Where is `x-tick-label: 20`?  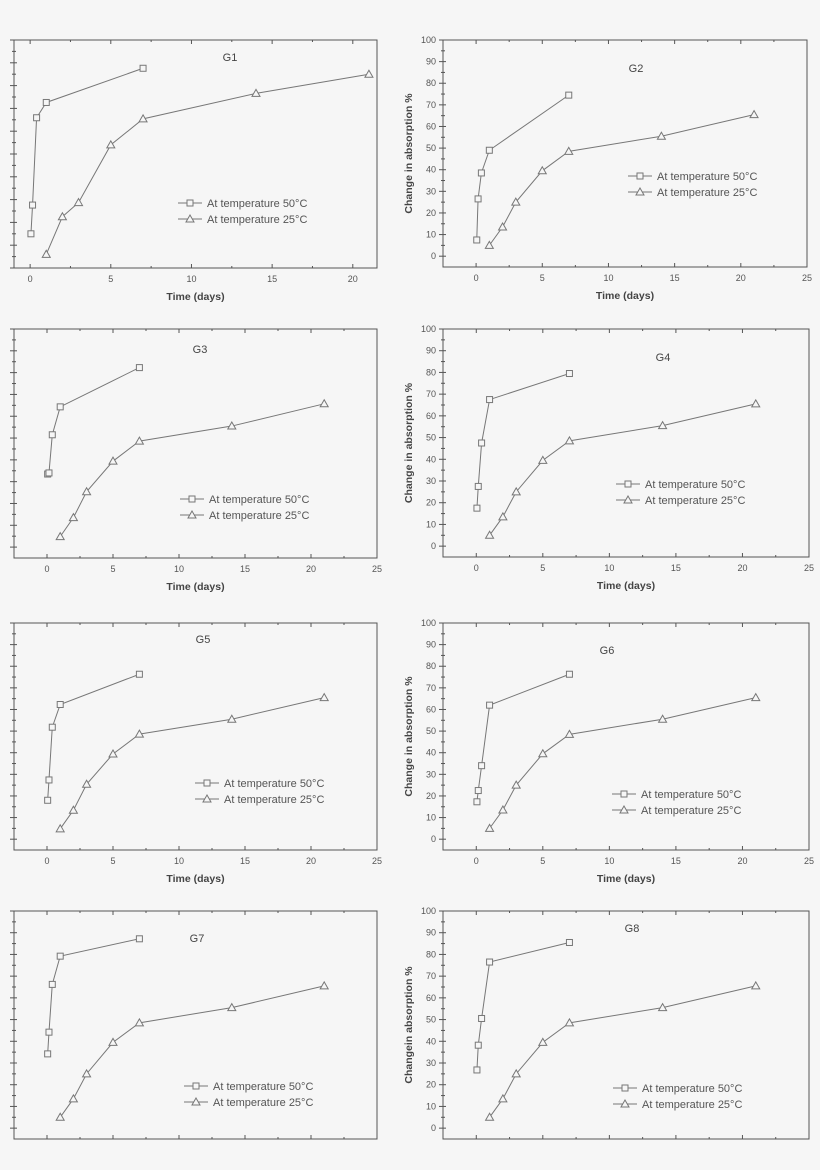
x-tick-label: 20 is located at coordinates (742, 861).